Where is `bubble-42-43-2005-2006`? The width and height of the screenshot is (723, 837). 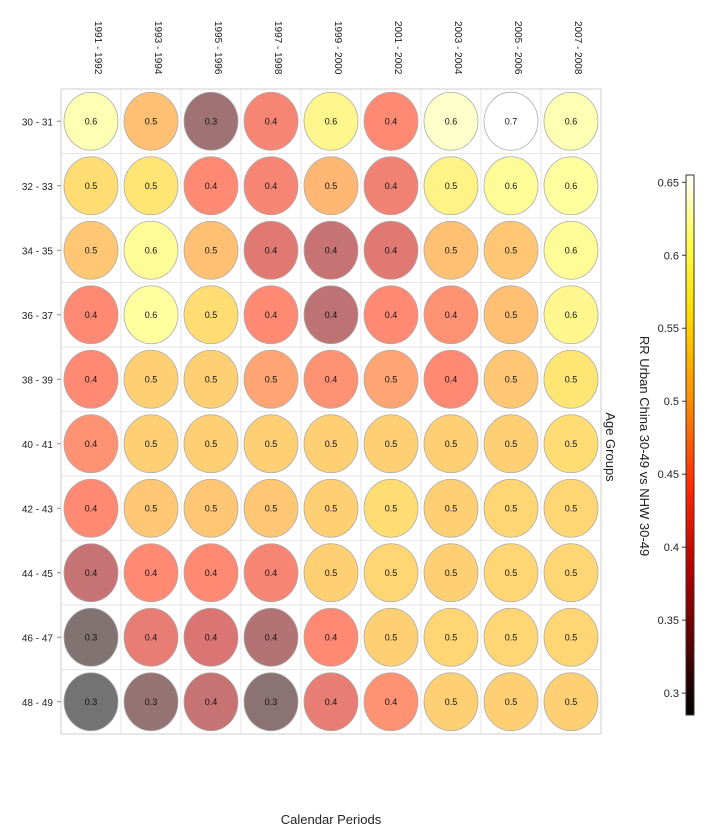 bubble-42-43-2005-2006 is located at coordinates (511, 508).